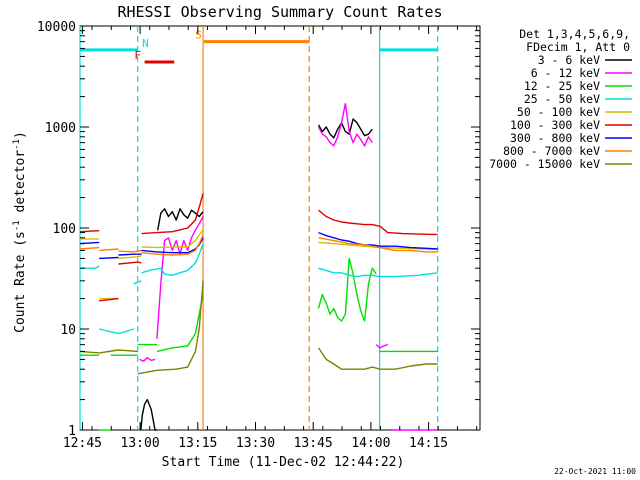  Describe the element at coordinates (569, 60) in the screenshot. I see `legend-label-0: 3 - 6 keV` at that location.